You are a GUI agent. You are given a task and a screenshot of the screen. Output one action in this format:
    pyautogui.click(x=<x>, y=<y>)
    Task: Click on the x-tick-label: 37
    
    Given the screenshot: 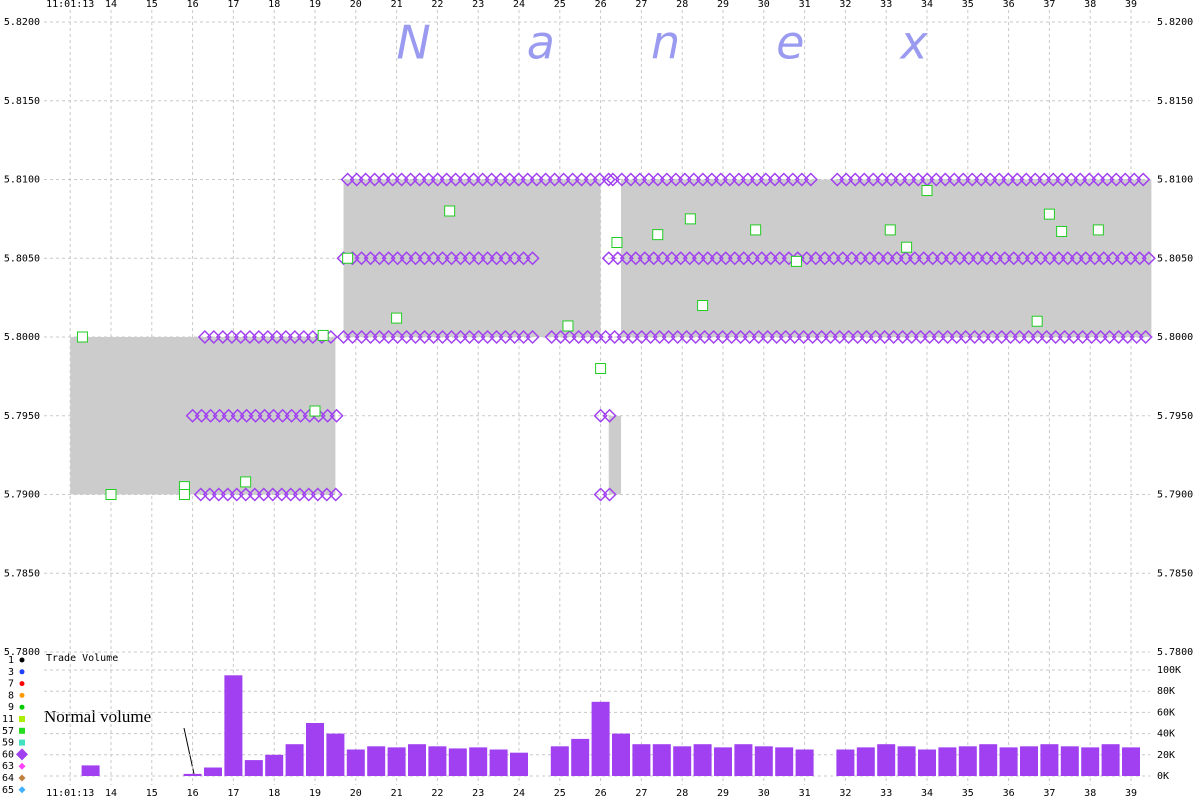 What is the action you would take?
    pyautogui.click(x=1049, y=5)
    